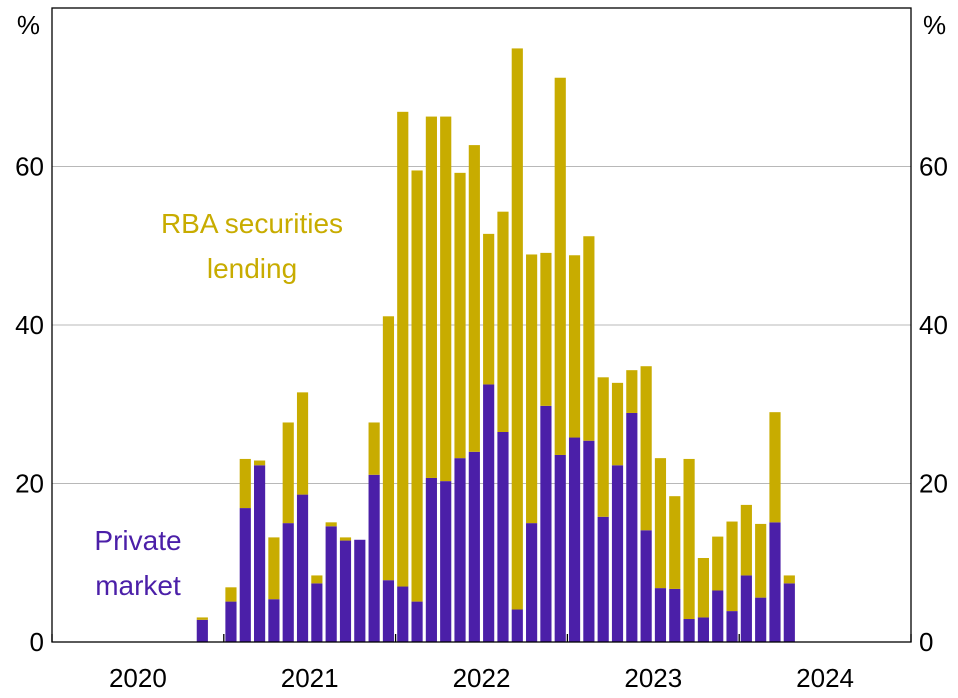 Image resolution: width=958 pixels, height=698 pixels. What do you see at coordinates (138, 678) in the screenshot?
I see `x-tick-label: 2020` at bounding box center [138, 678].